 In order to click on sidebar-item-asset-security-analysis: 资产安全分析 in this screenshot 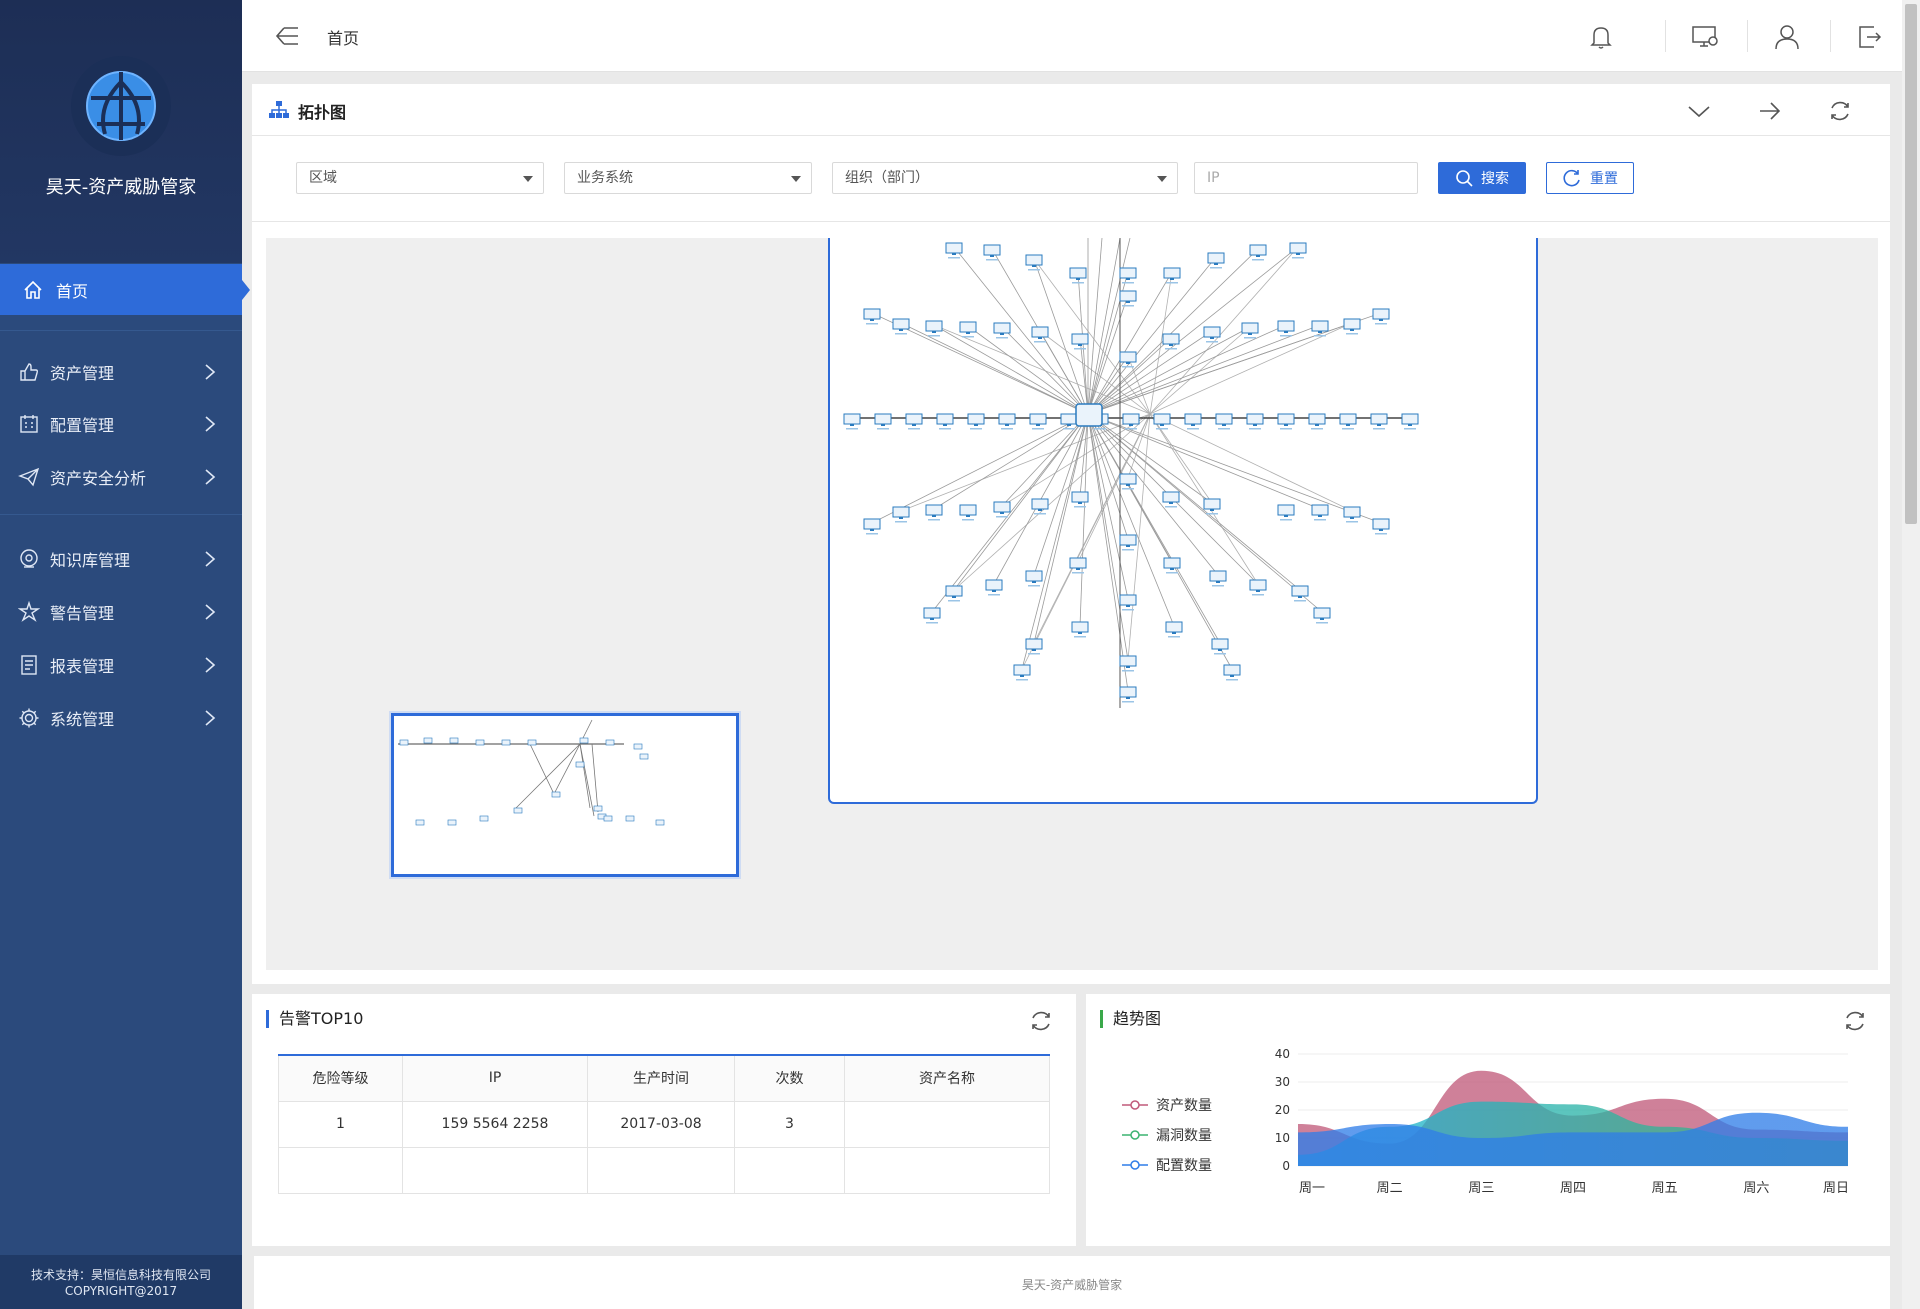, I will do `click(121, 477)`.